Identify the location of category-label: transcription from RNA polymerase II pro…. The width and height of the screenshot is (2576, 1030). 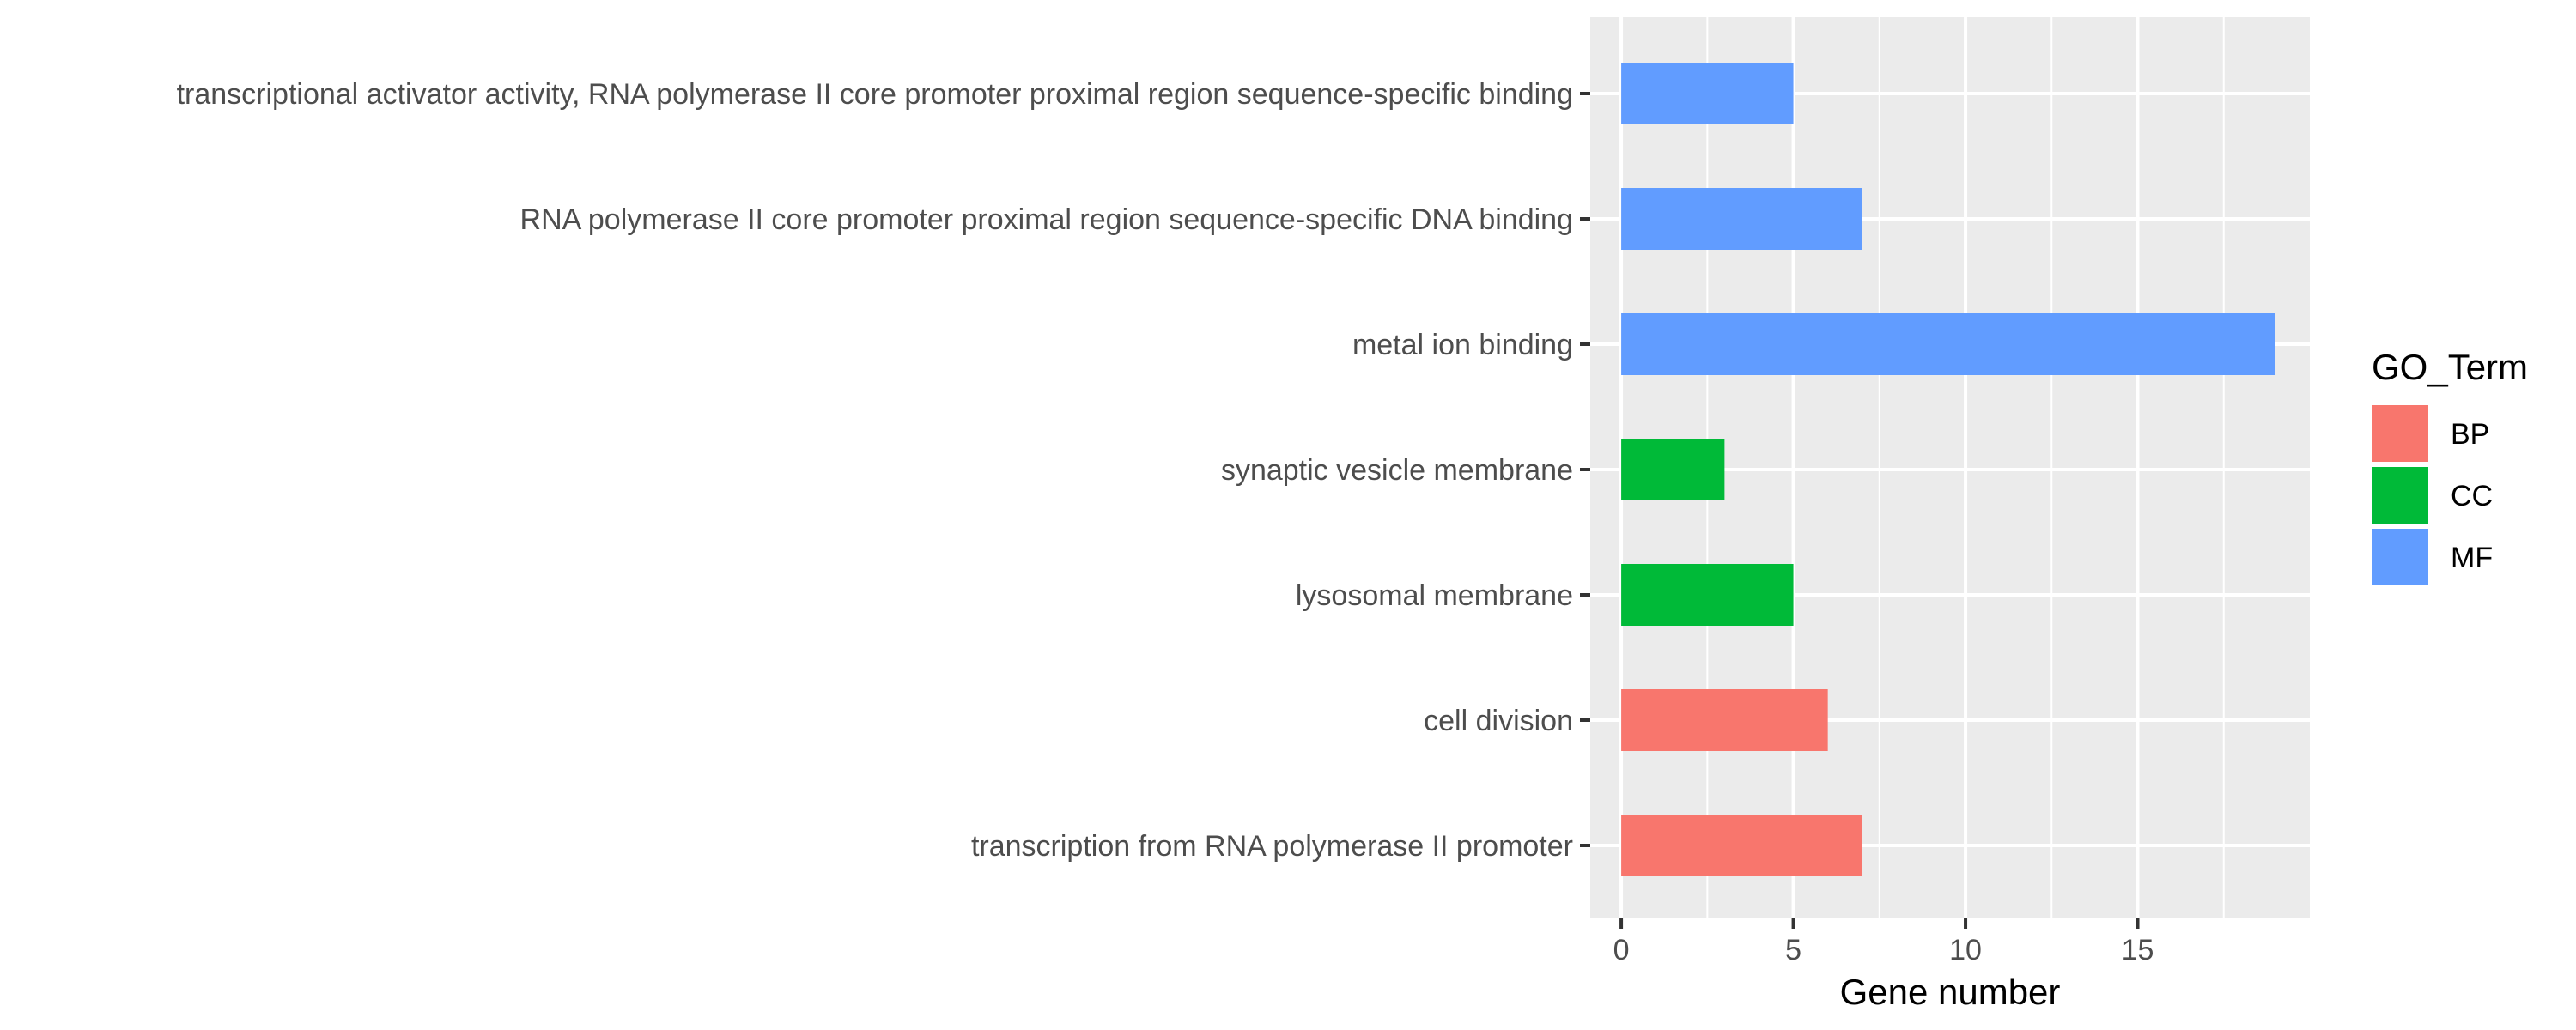
(1272, 846).